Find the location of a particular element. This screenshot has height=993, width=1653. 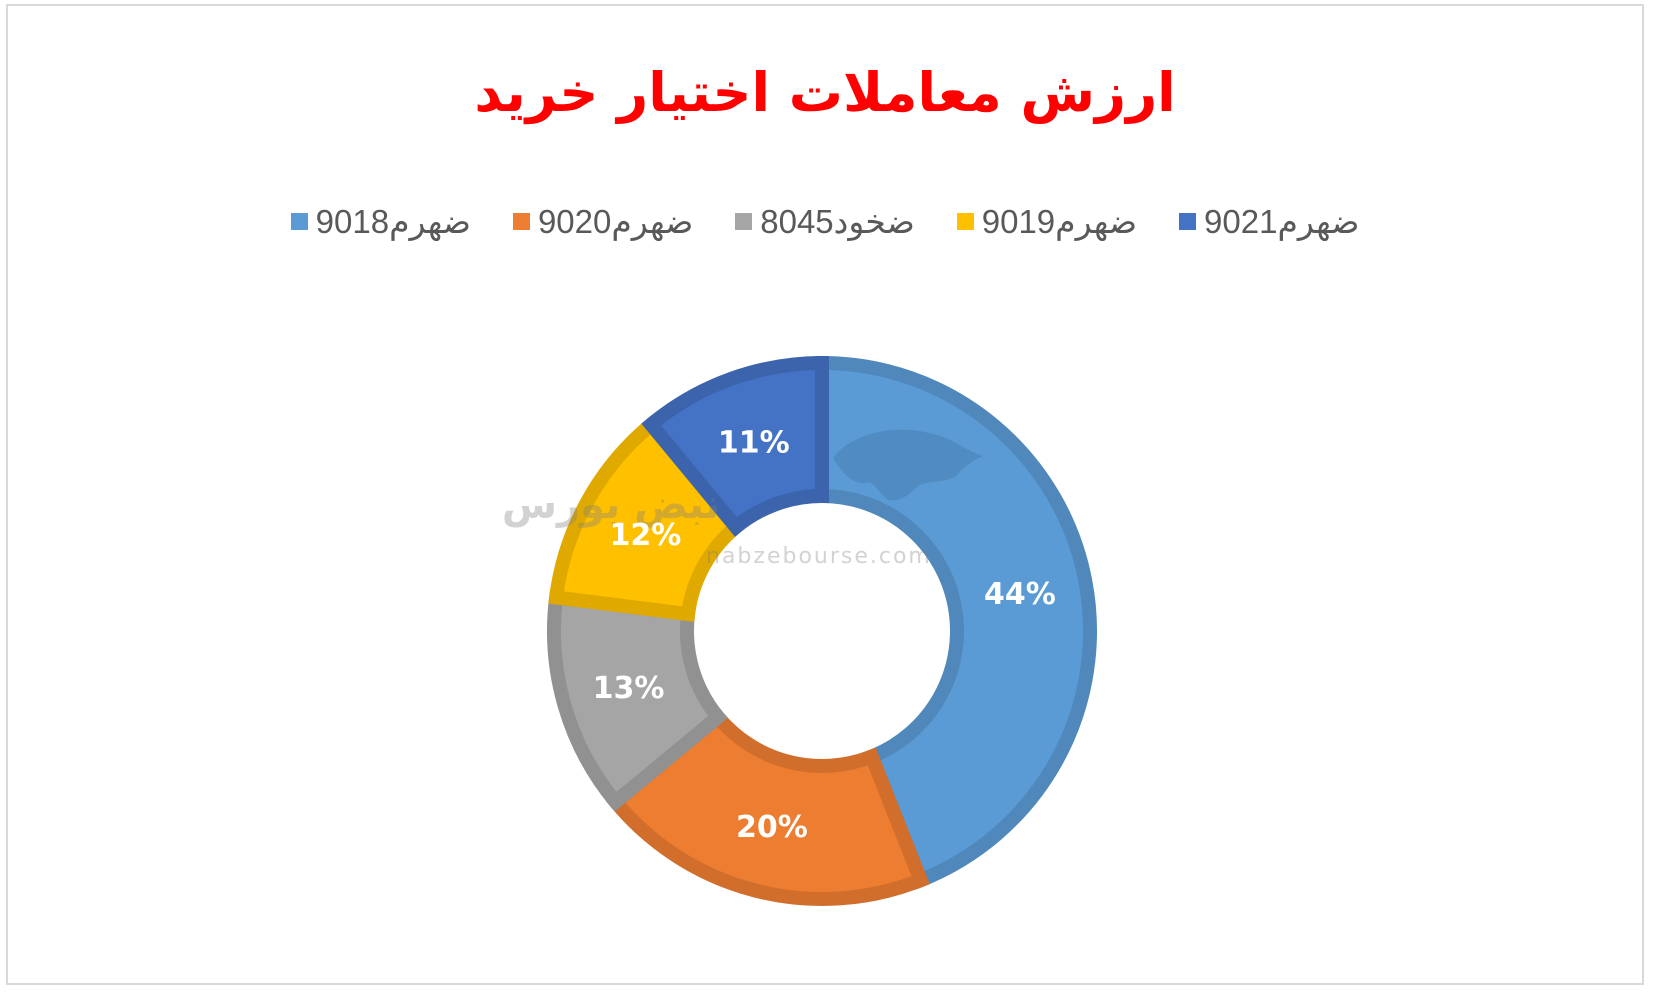

legend-label: ضهرم9020 is located at coordinates (615, 221).